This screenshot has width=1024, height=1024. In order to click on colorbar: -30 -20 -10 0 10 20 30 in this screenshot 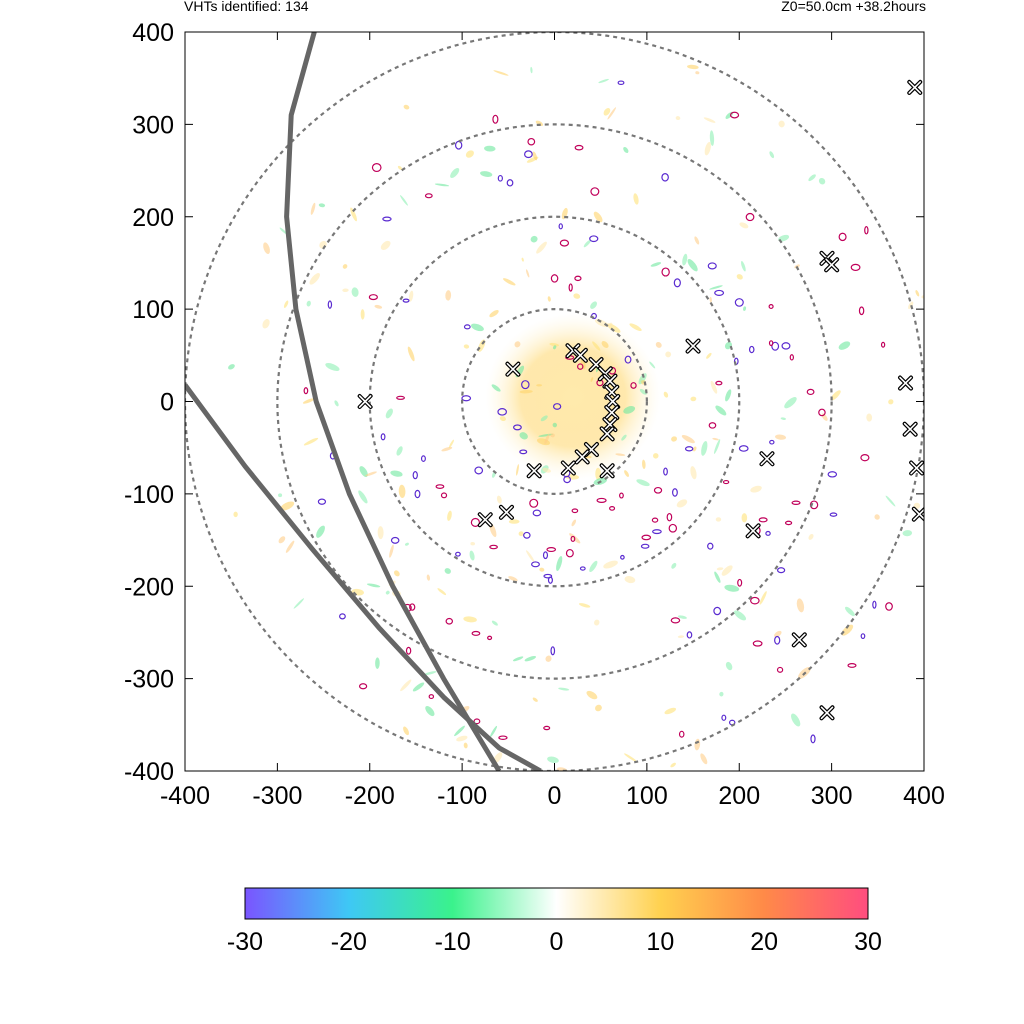, I will do `click(554, 921)`.